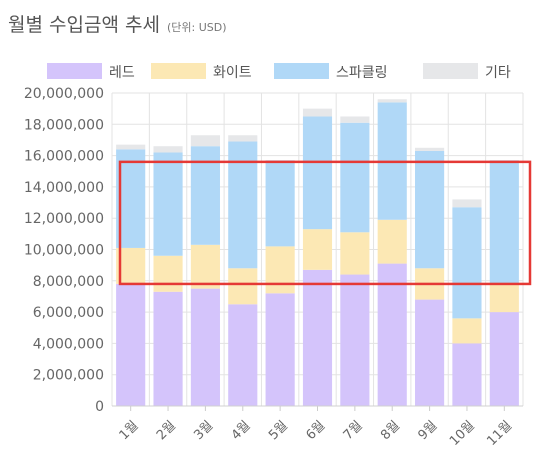  Describe the element at coordinates (462, 433) in the screenshot. I see `x-tick-label: 10월` at that location.